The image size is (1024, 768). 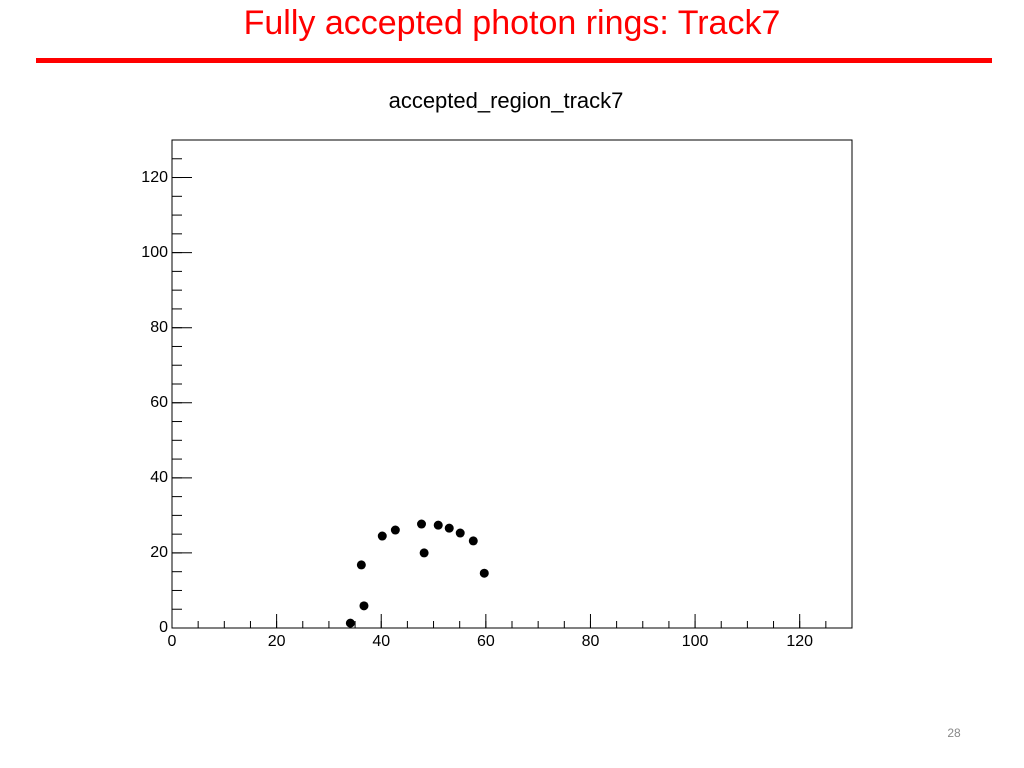 What do you see at coordinates (486, 641) in the screenshot?
I see `x-tick-label: 60` at bounding box center [486, 641].